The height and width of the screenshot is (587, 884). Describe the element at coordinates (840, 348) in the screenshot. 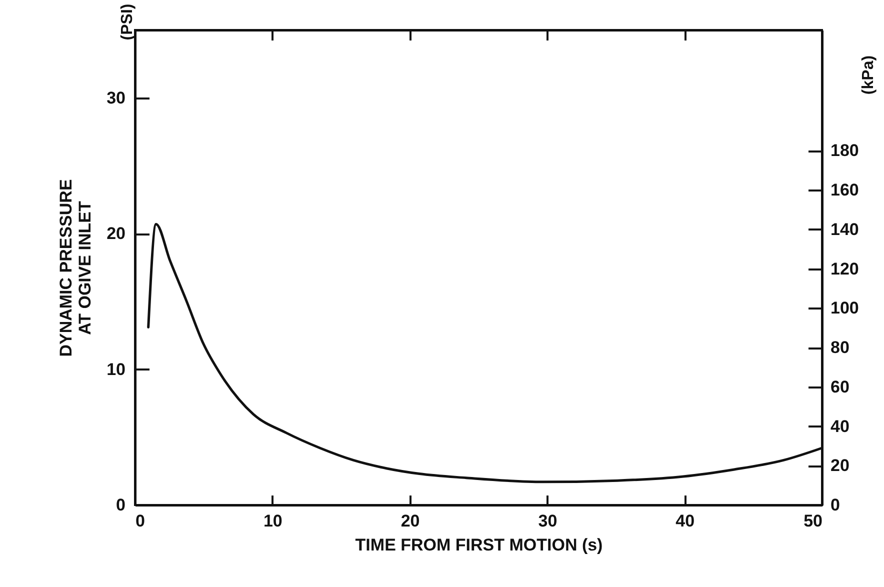

I see `y2-tick-label: 80` at that location.